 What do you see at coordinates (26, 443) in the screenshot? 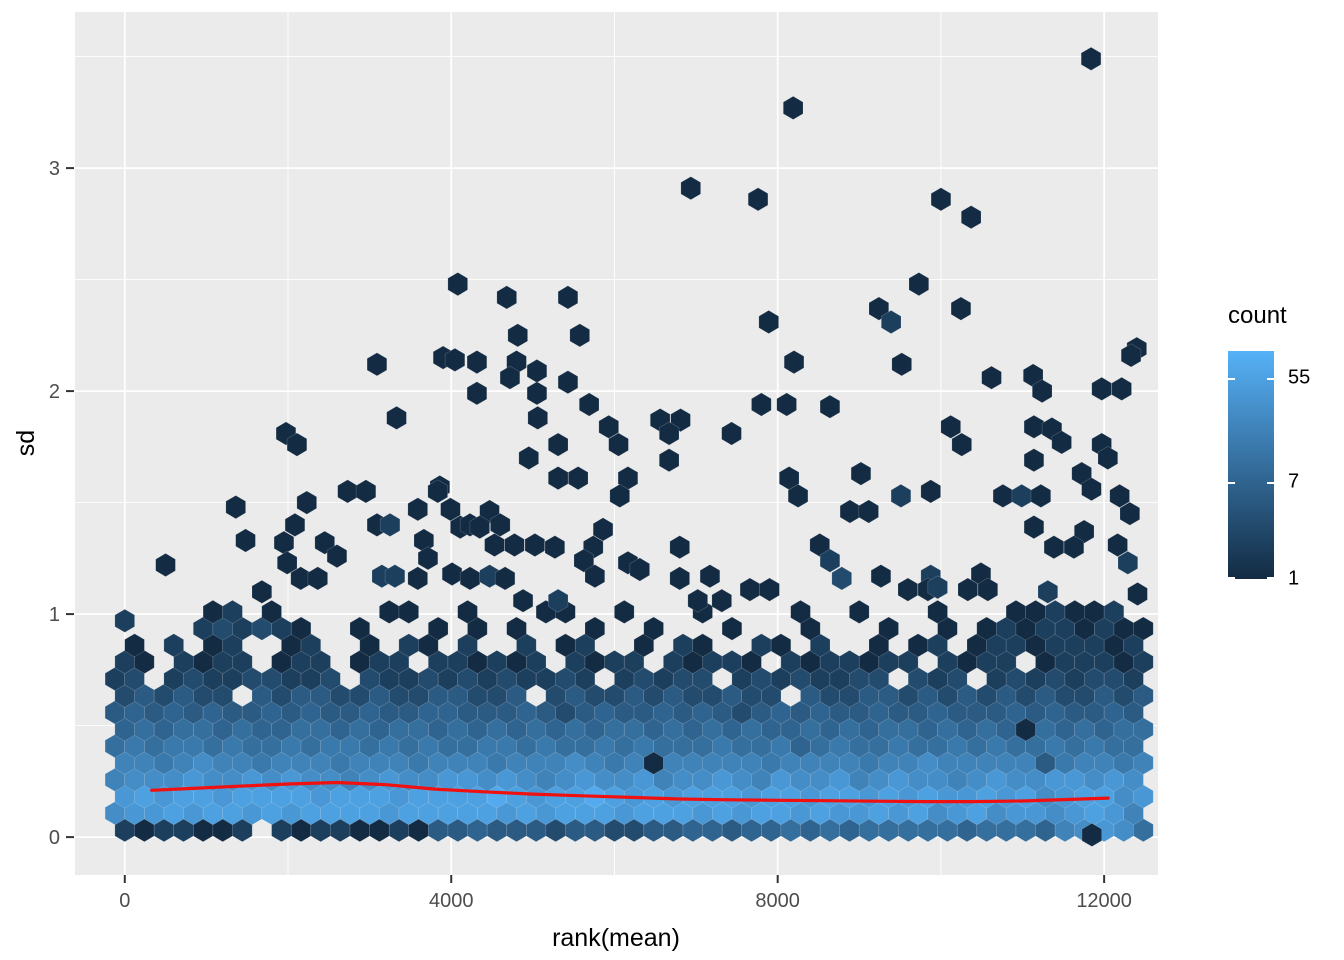
I see `y-axis-title: sd` at bounding box center [26, 443].